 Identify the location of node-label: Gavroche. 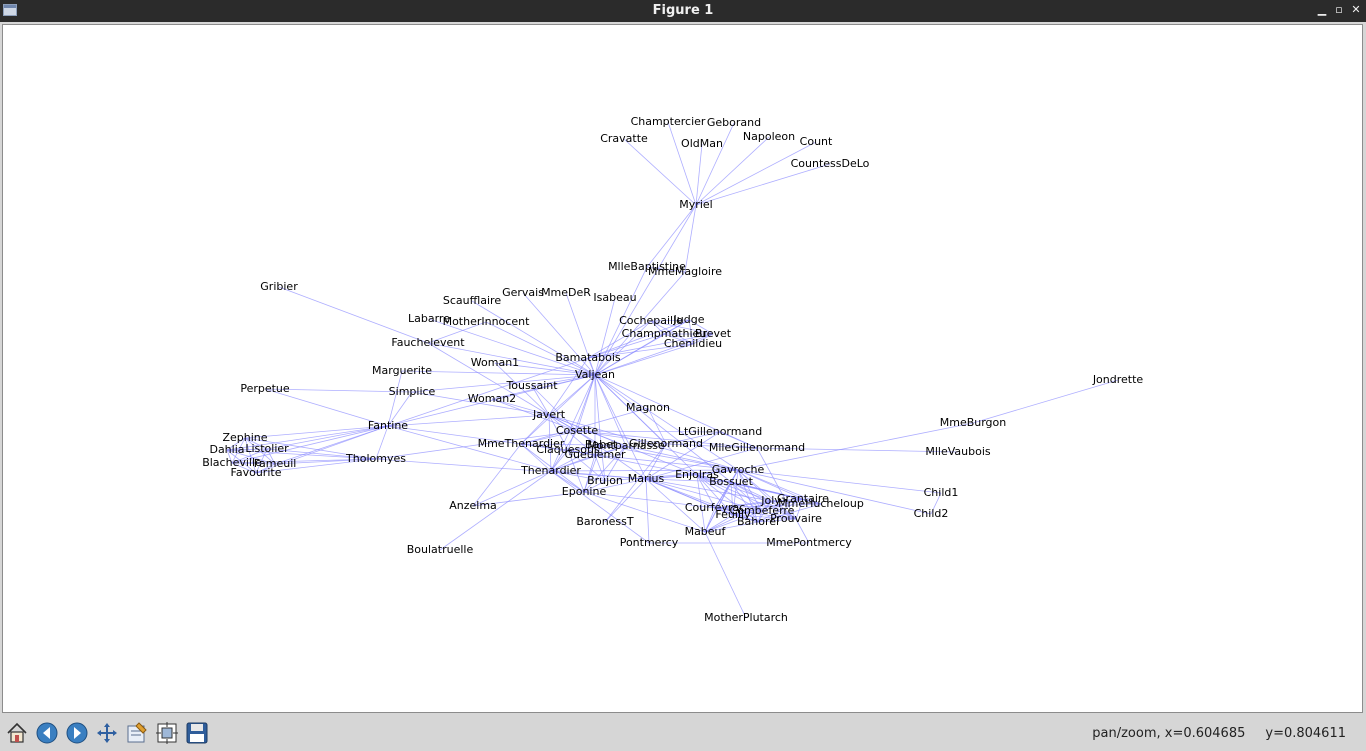
(738, 469).